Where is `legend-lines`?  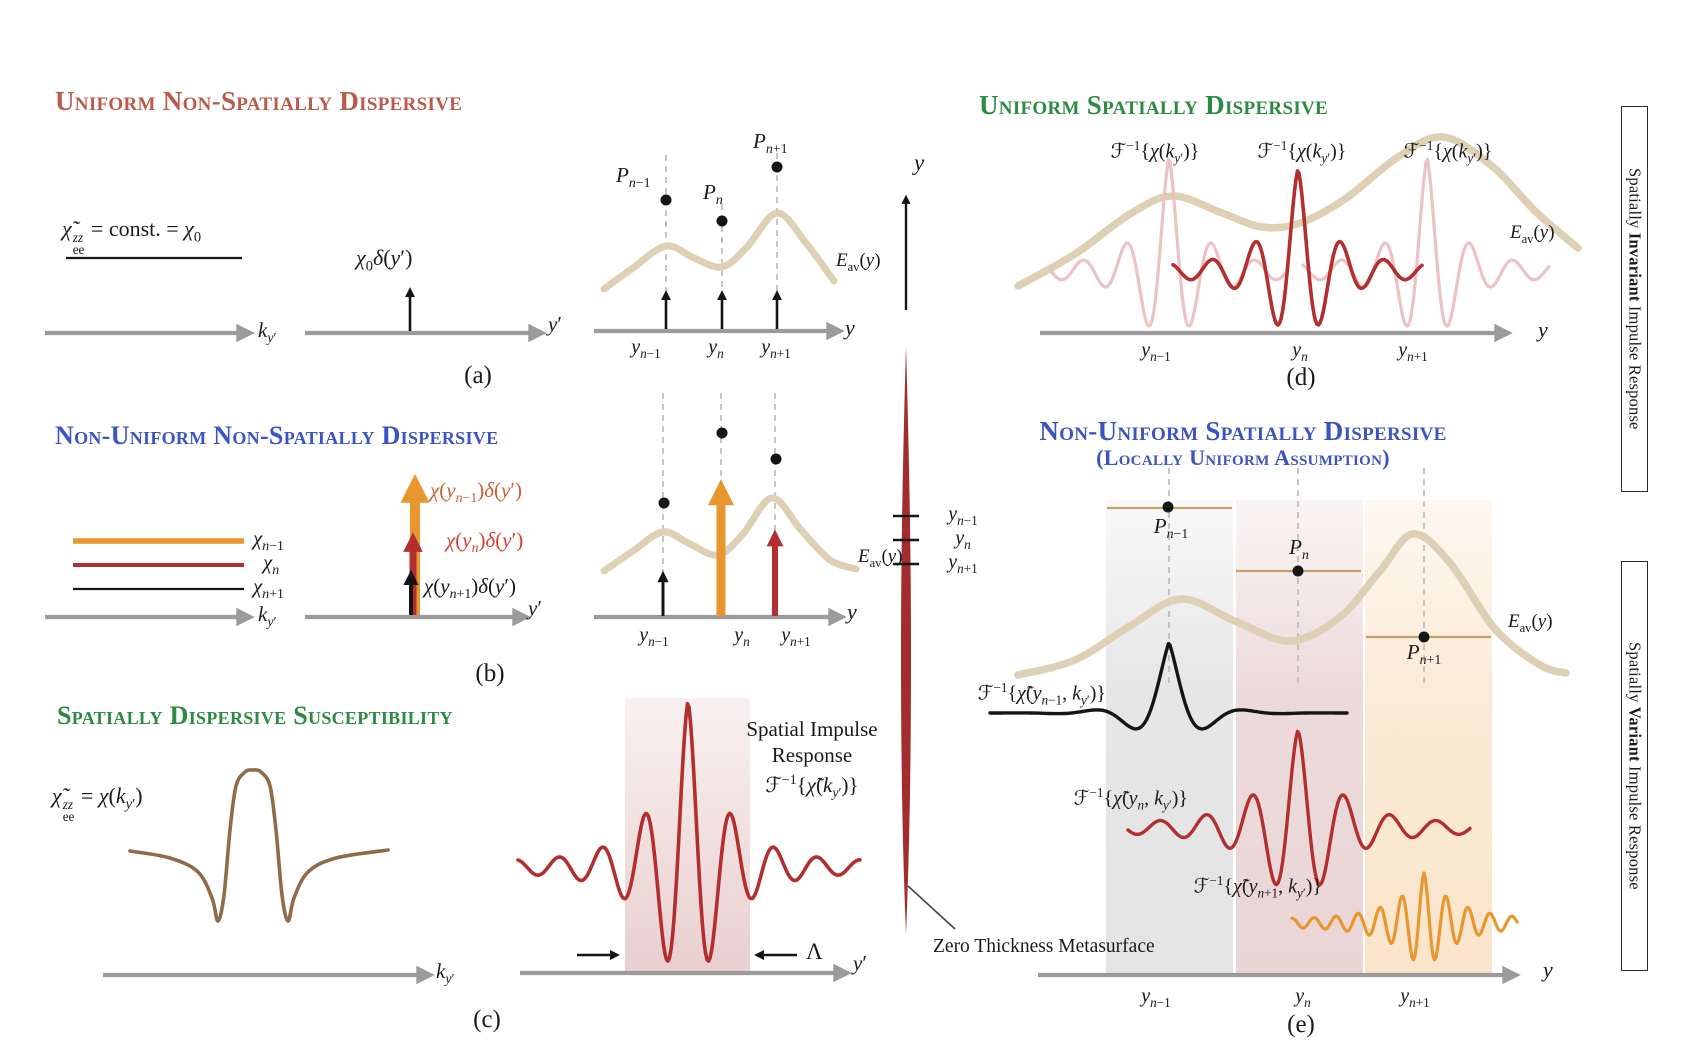 legend-lines is located at coordinates (158, 564).